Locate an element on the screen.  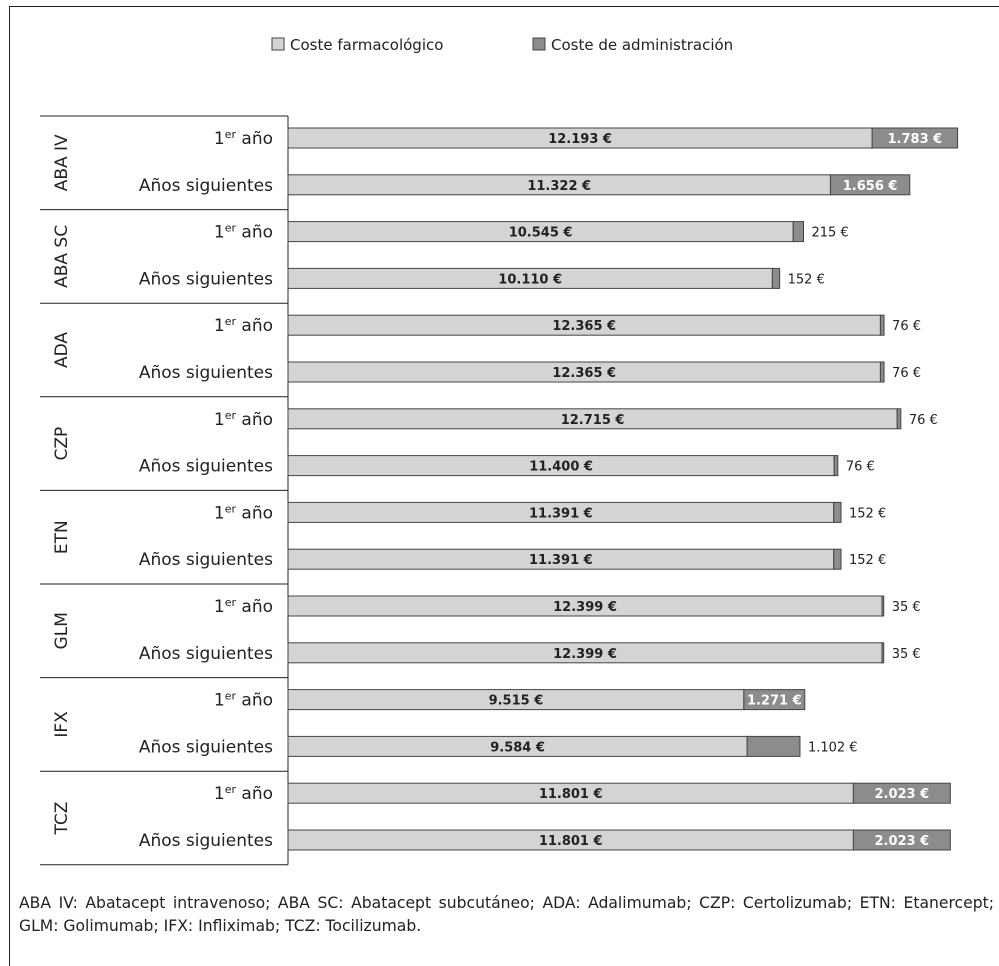
data-label-admin: 1.102 € is located at coordinates (833, 747).